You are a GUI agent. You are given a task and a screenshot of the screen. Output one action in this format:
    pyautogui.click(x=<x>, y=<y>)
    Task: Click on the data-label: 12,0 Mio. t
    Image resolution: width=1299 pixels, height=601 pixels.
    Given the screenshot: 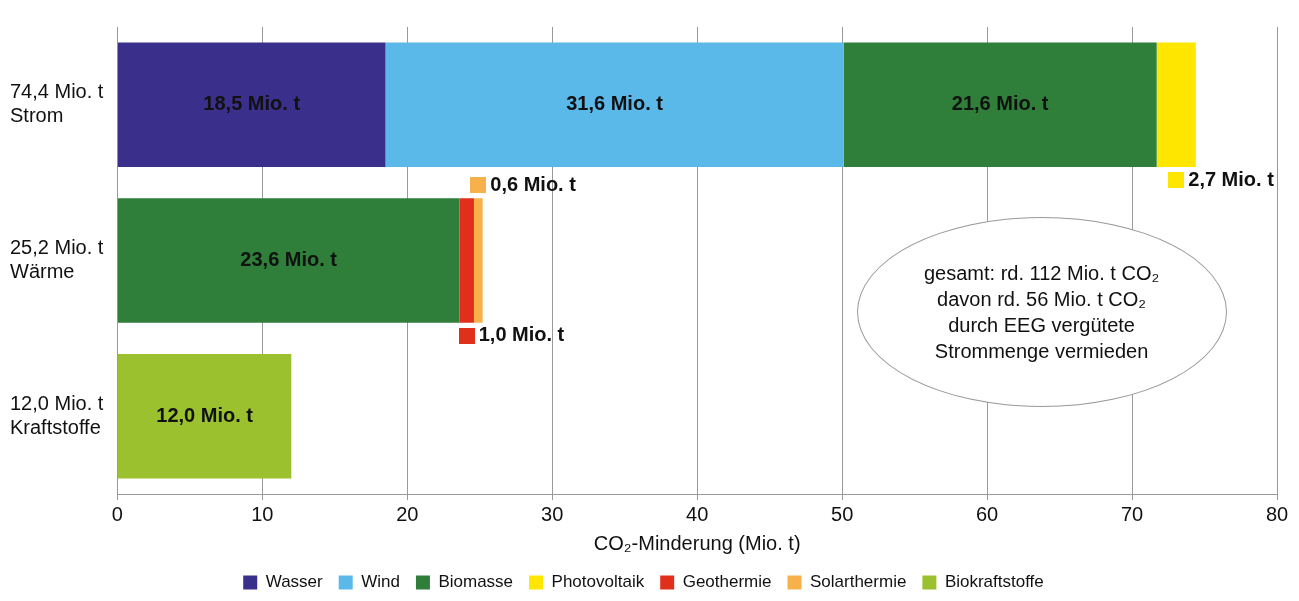 What is the action you would take?
    pyautogui.click(x=205, y=414)
    